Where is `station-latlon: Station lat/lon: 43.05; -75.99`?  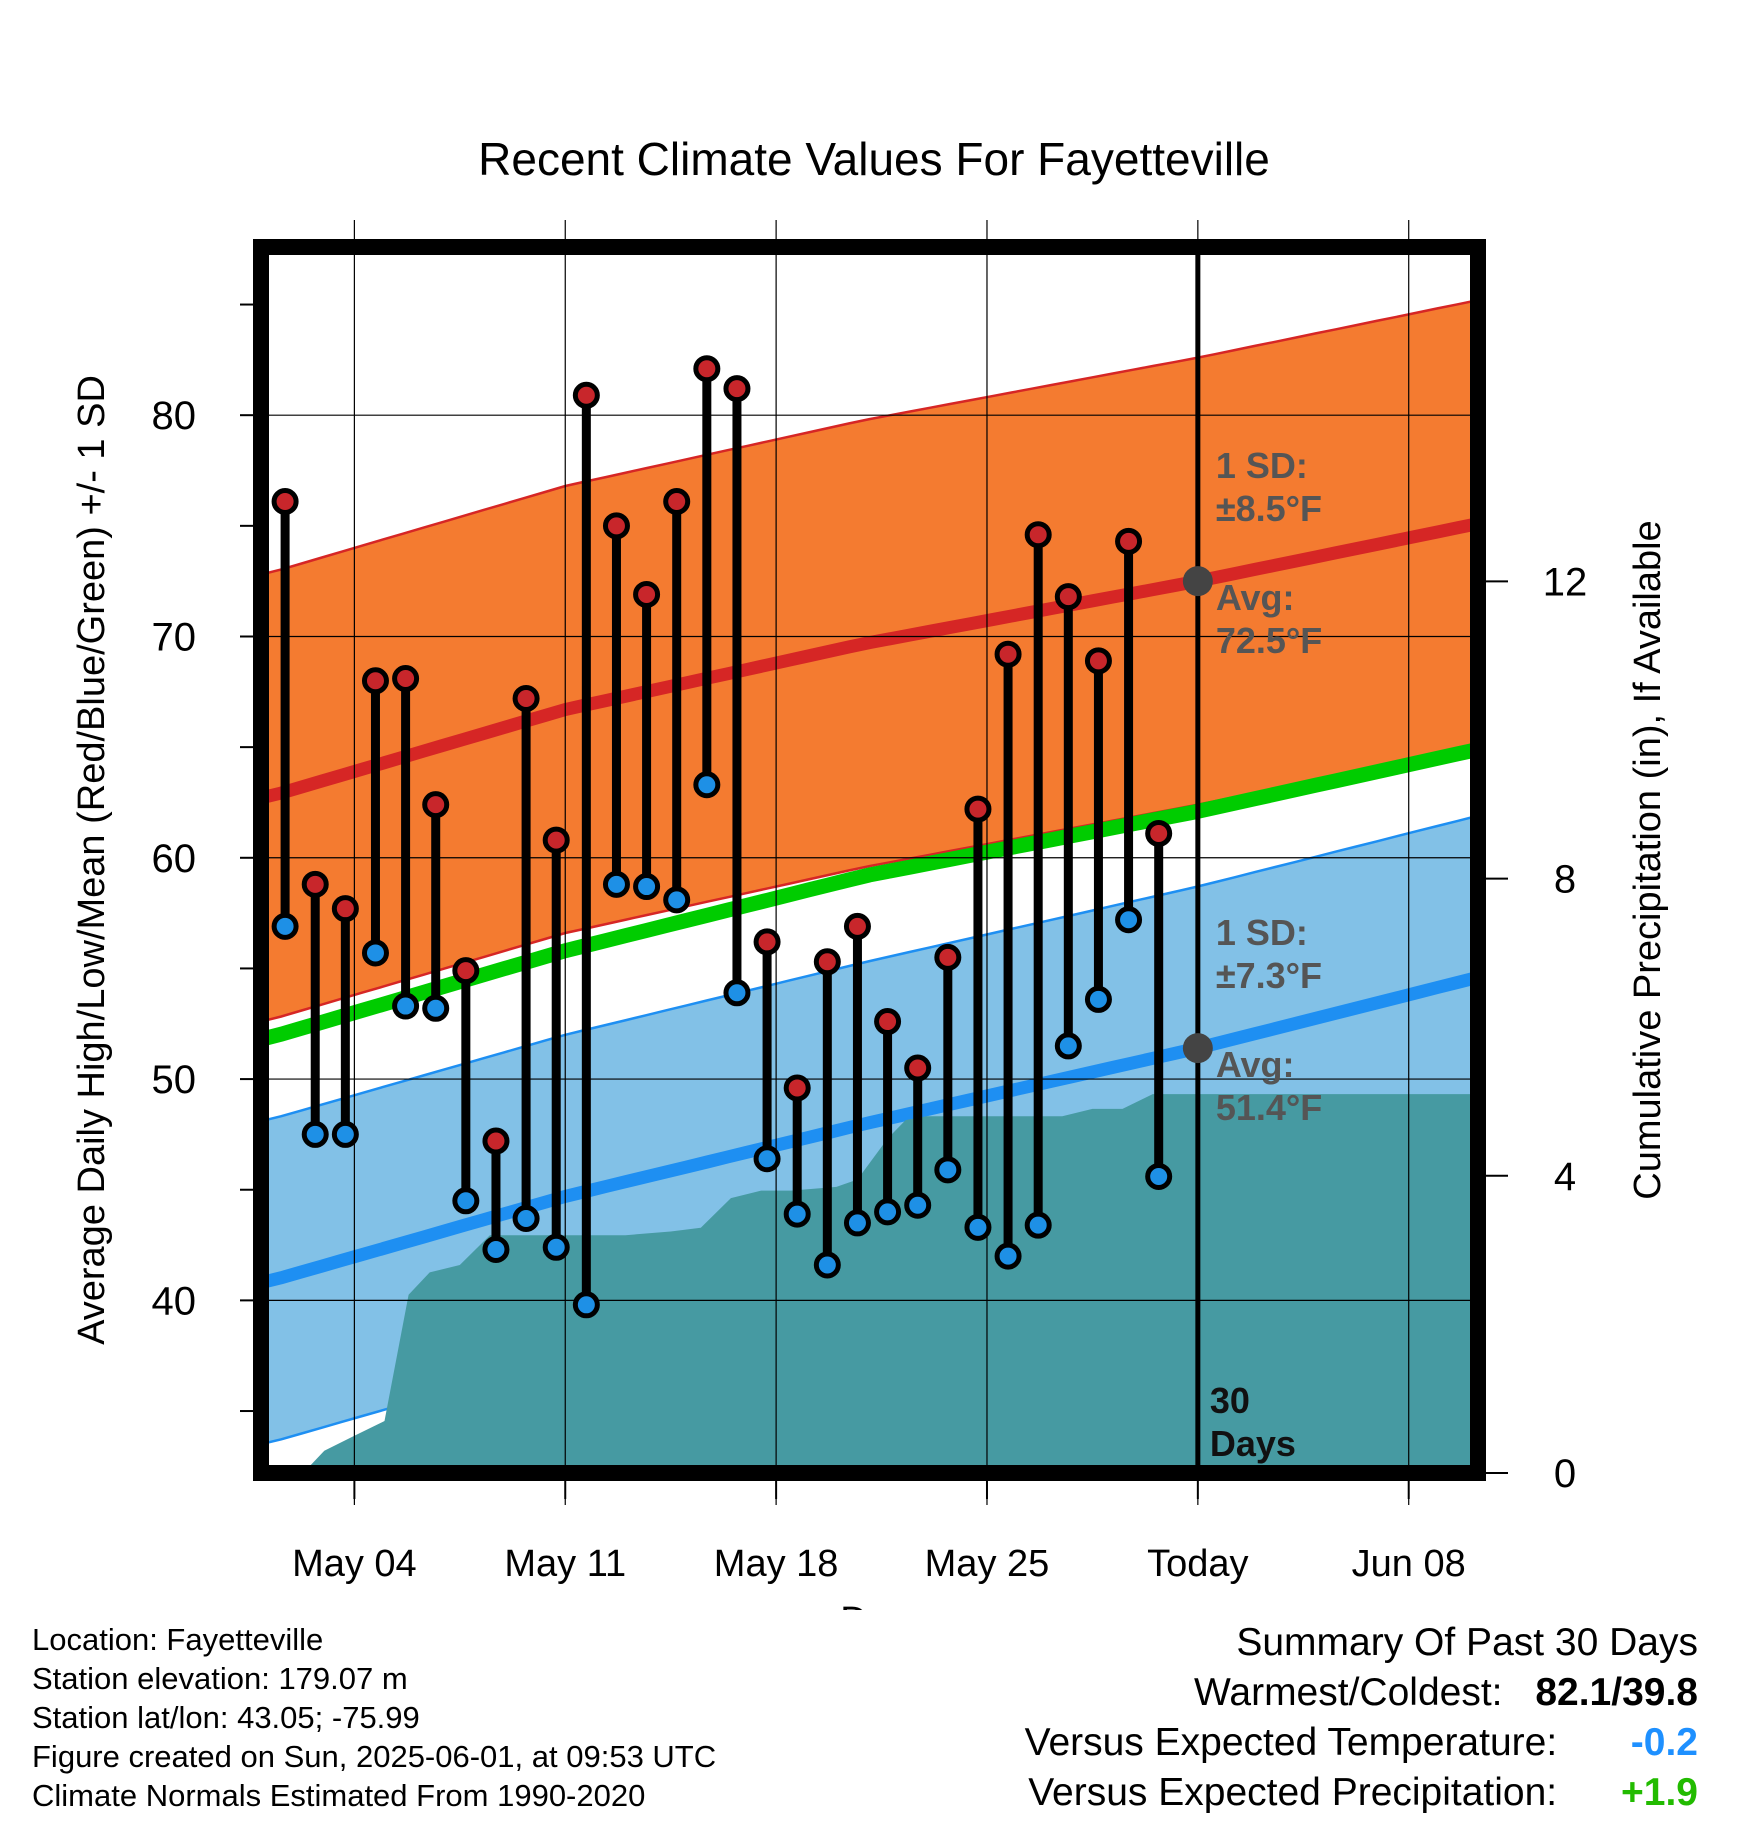
station-latlon: Station lat/lon: 43.05; -75.99 is located at coordinates (226, 1717).